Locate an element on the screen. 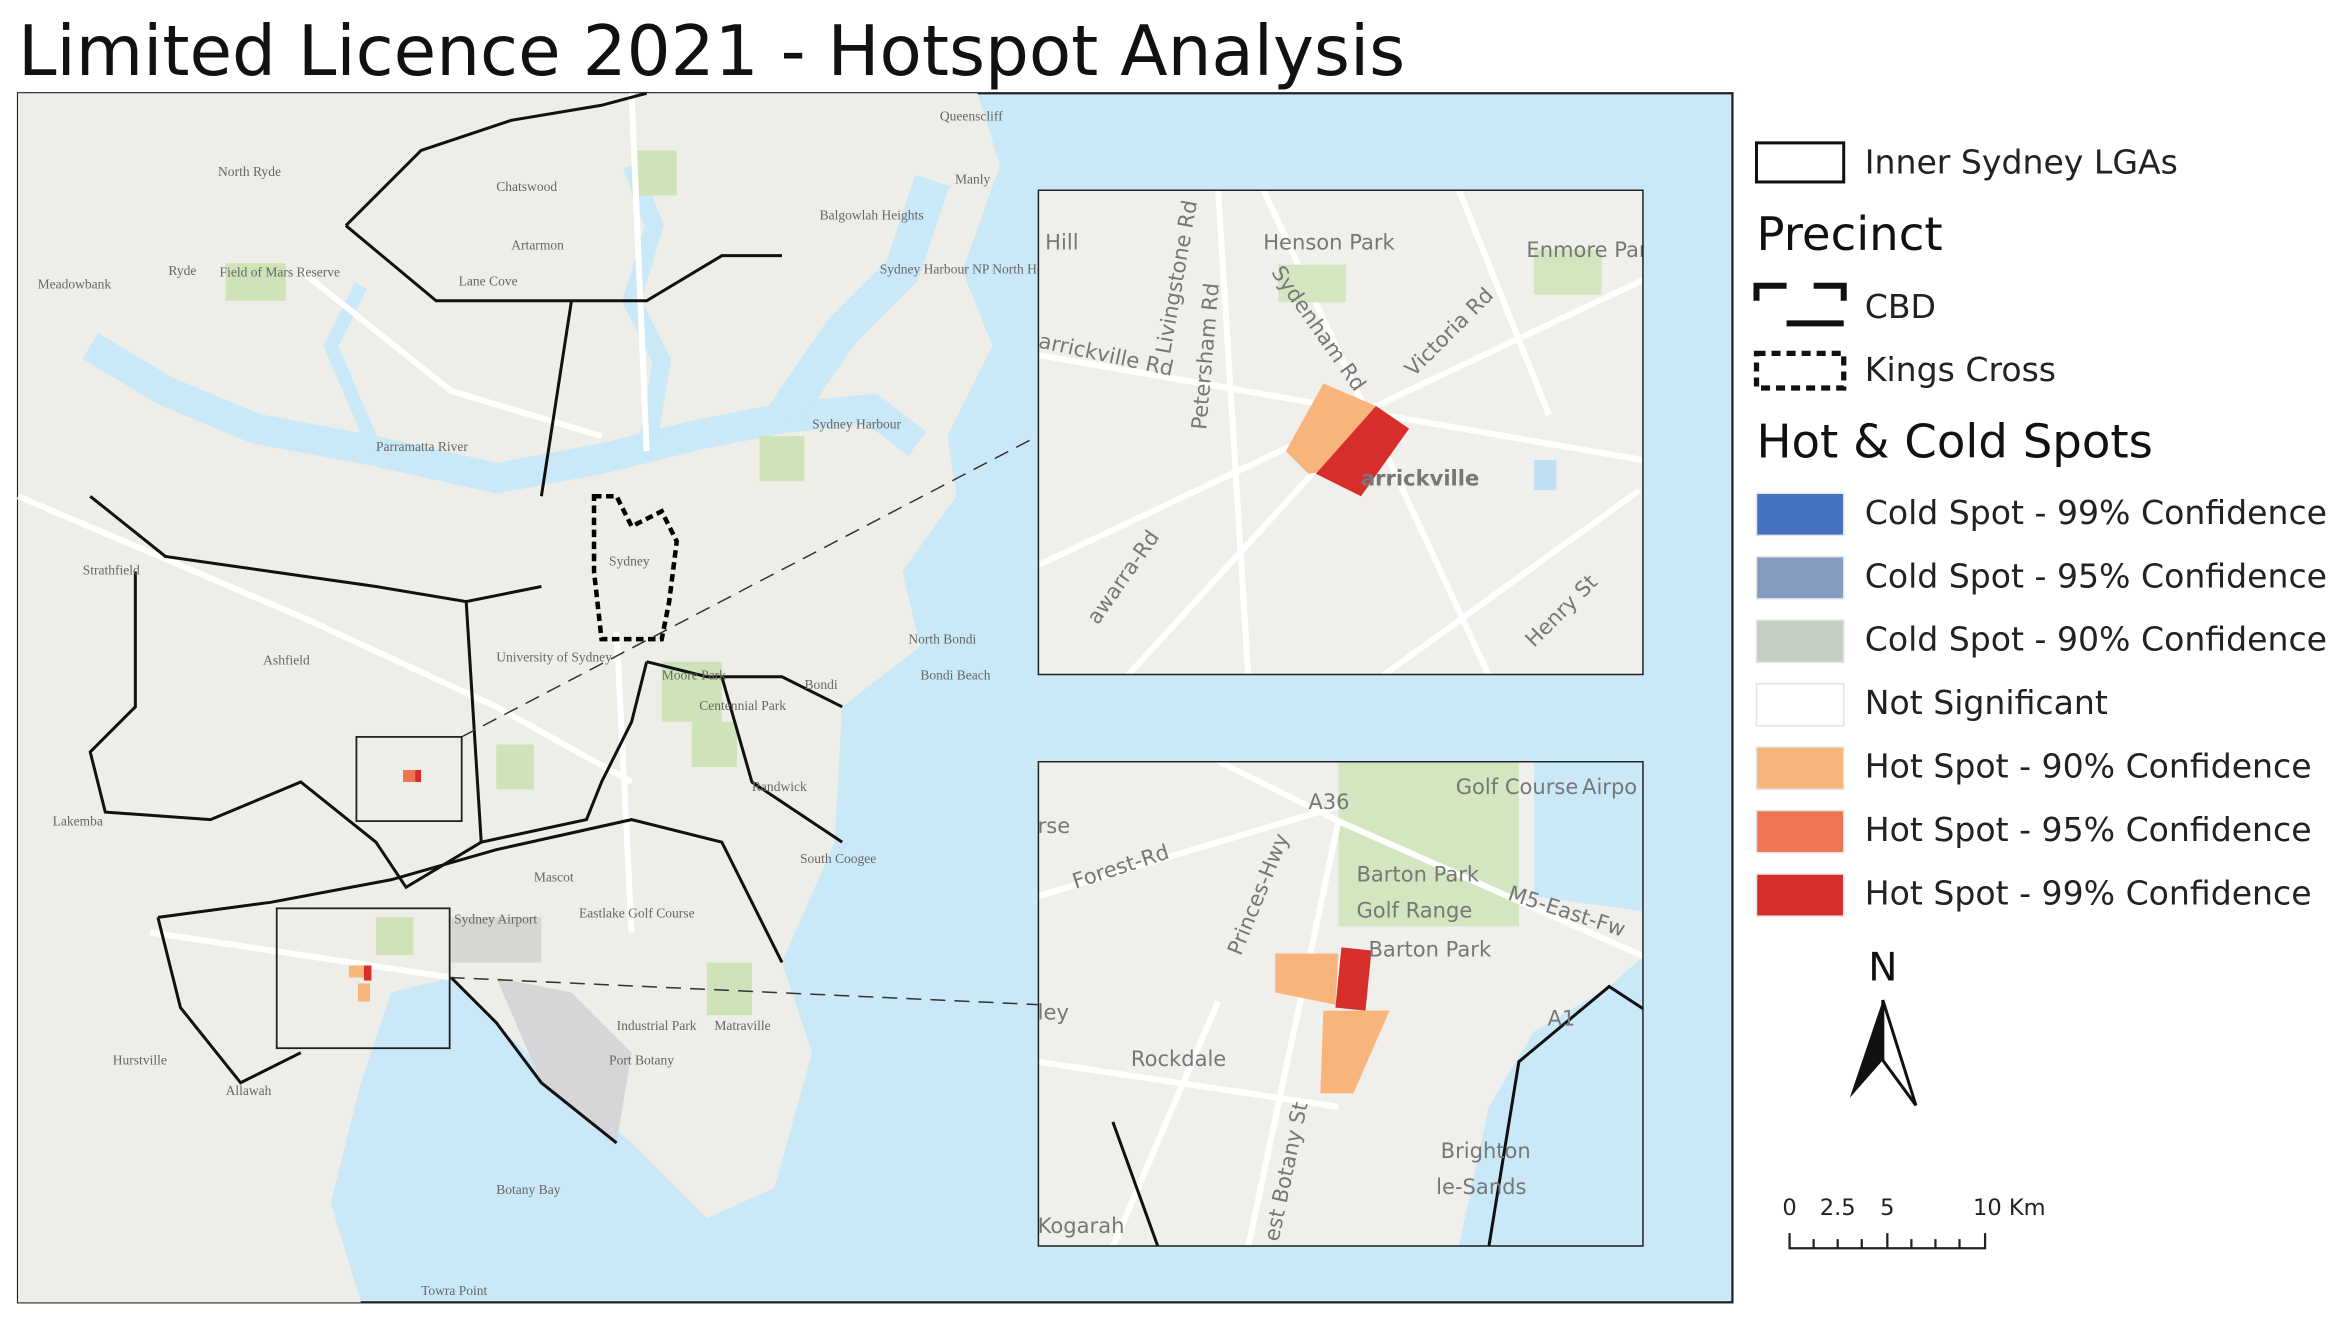 Image resolution: width=2346 pixels, height=1321 pixels. map-label: Bondi is located at coordinates (821, 684).